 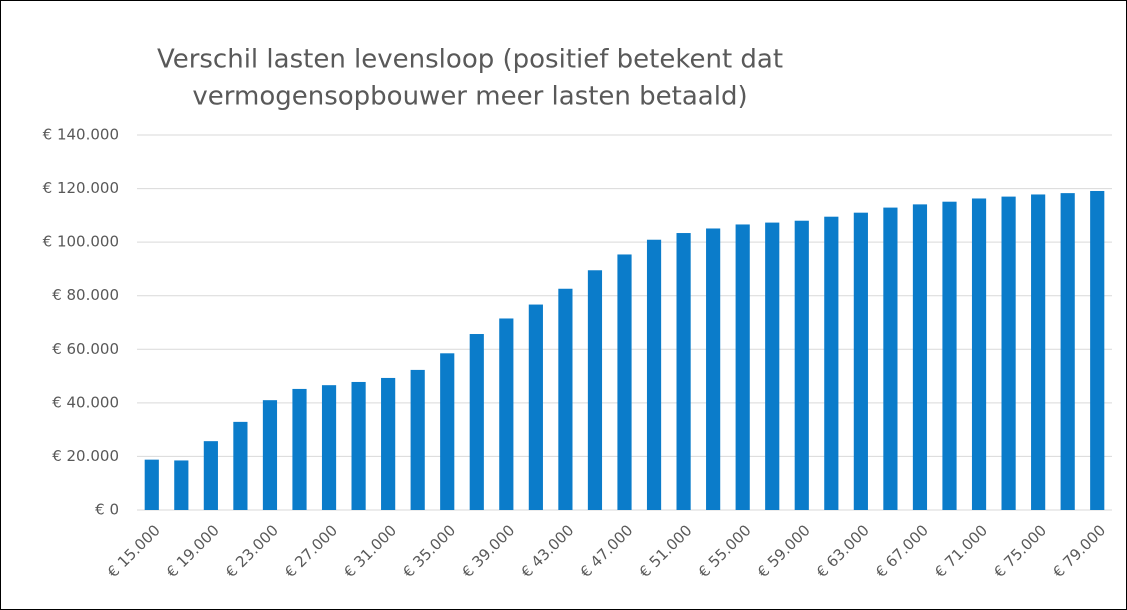 I want to click on y-tick-label: € 40.000, so click(x=85, y=402).